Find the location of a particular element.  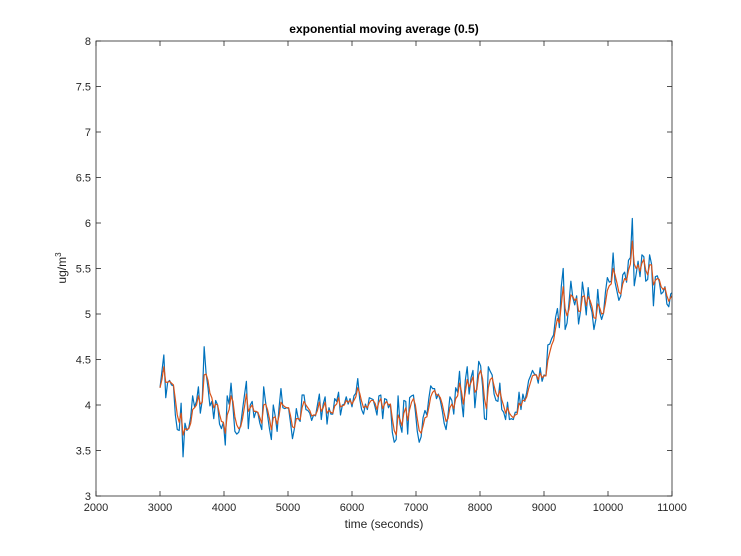

y-tick-label: 4 is located at coordinates (88, 406).